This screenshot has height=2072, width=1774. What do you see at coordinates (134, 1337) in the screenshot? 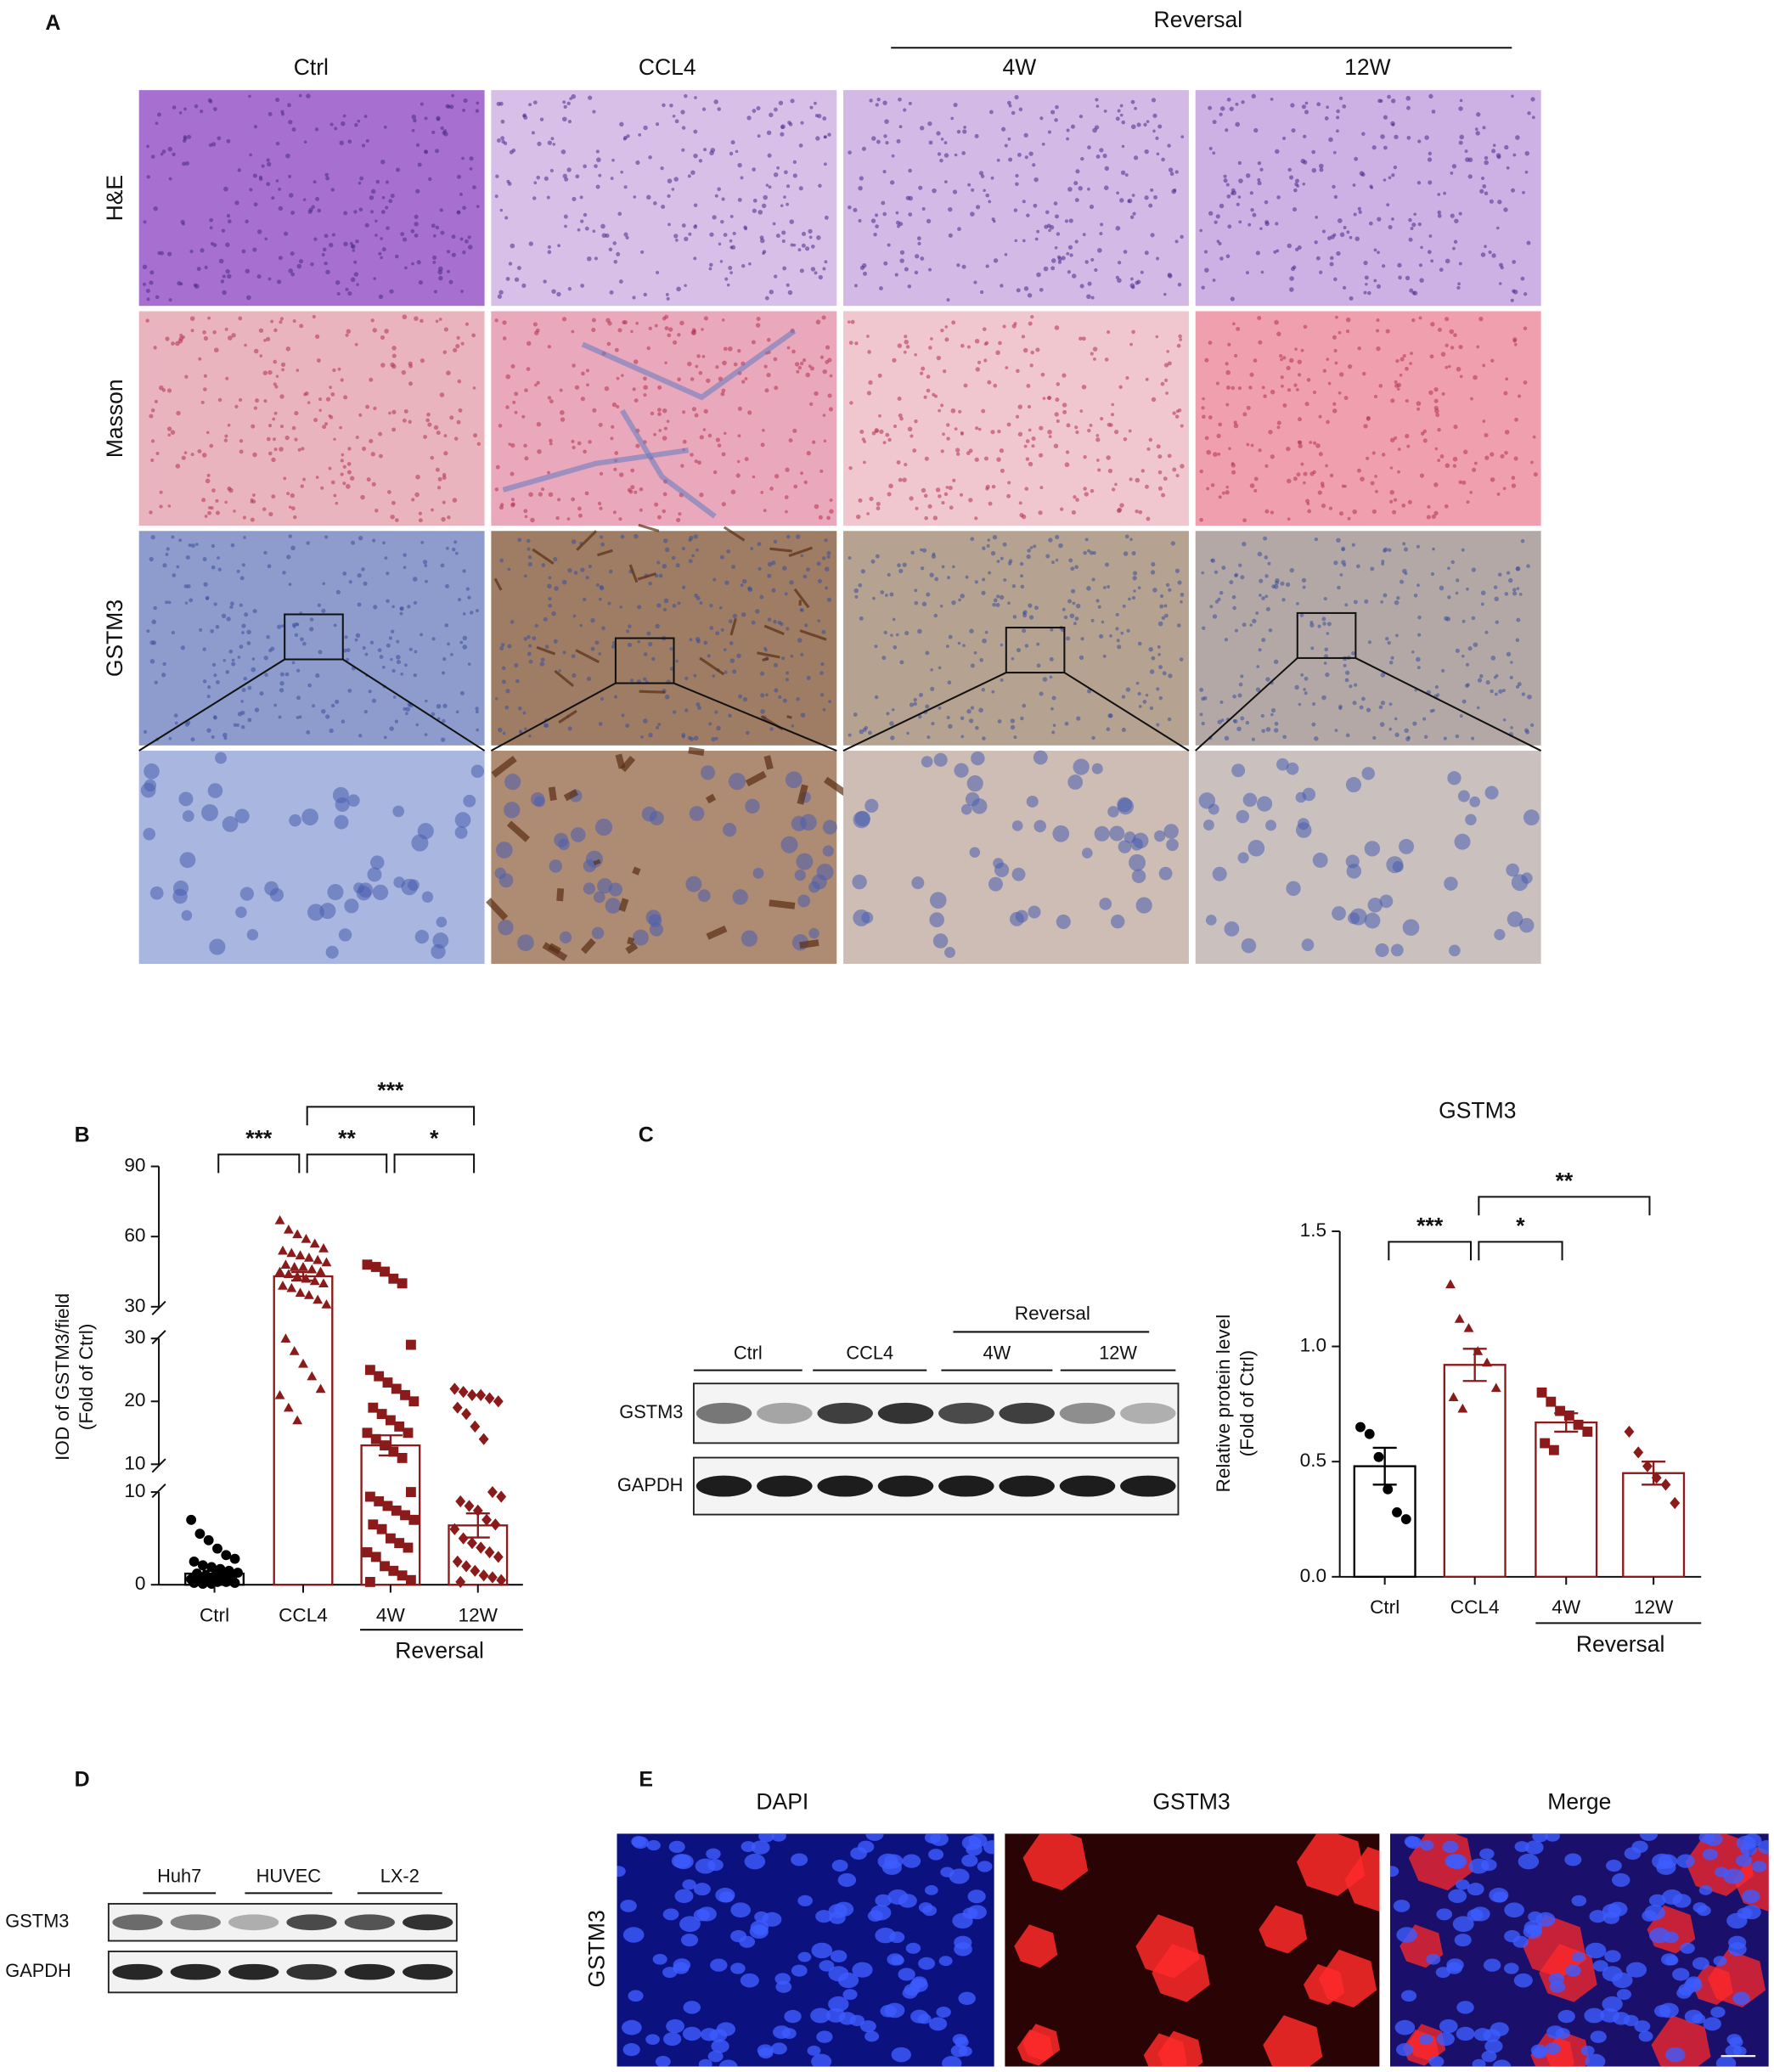
I see `y-tick-label: 30` at bounding box center [134, 1337].